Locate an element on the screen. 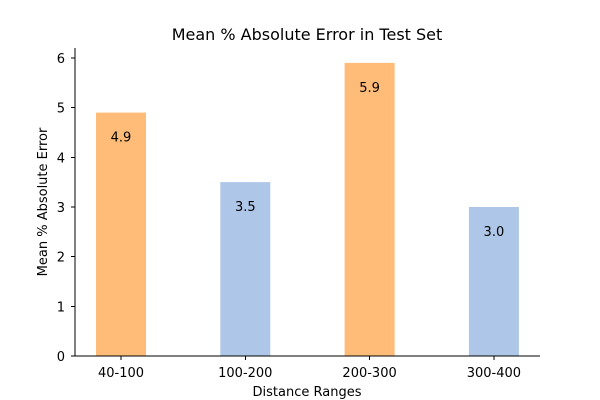  data-label-100-200: 3.5 is located at coordinates (245, 207).